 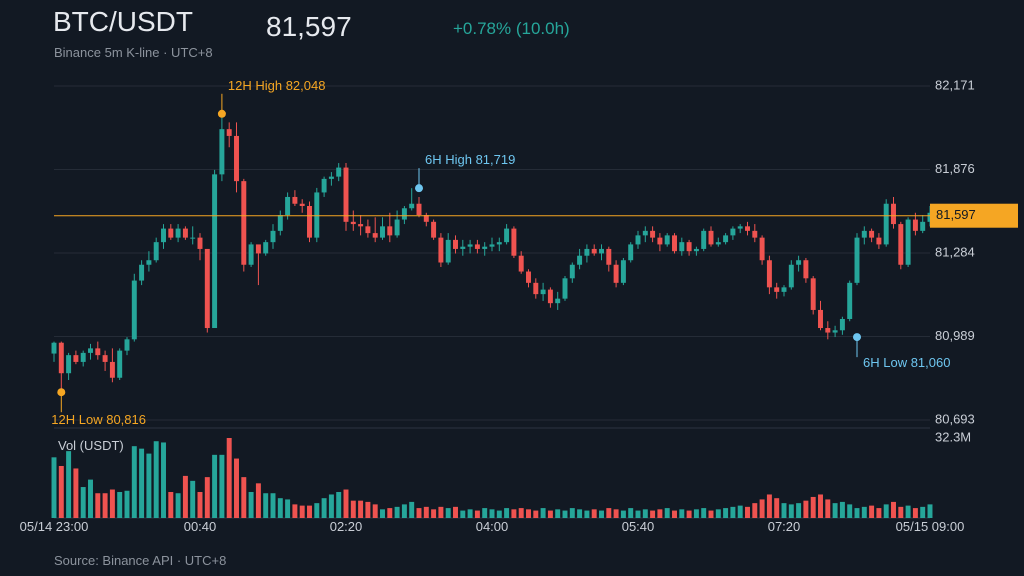 What do you see at coordinates (133, 52) in the screenshot?
I see `chart-subtitle: Binance 5m K-line · UTC+8` at bounding box center [133, 52].